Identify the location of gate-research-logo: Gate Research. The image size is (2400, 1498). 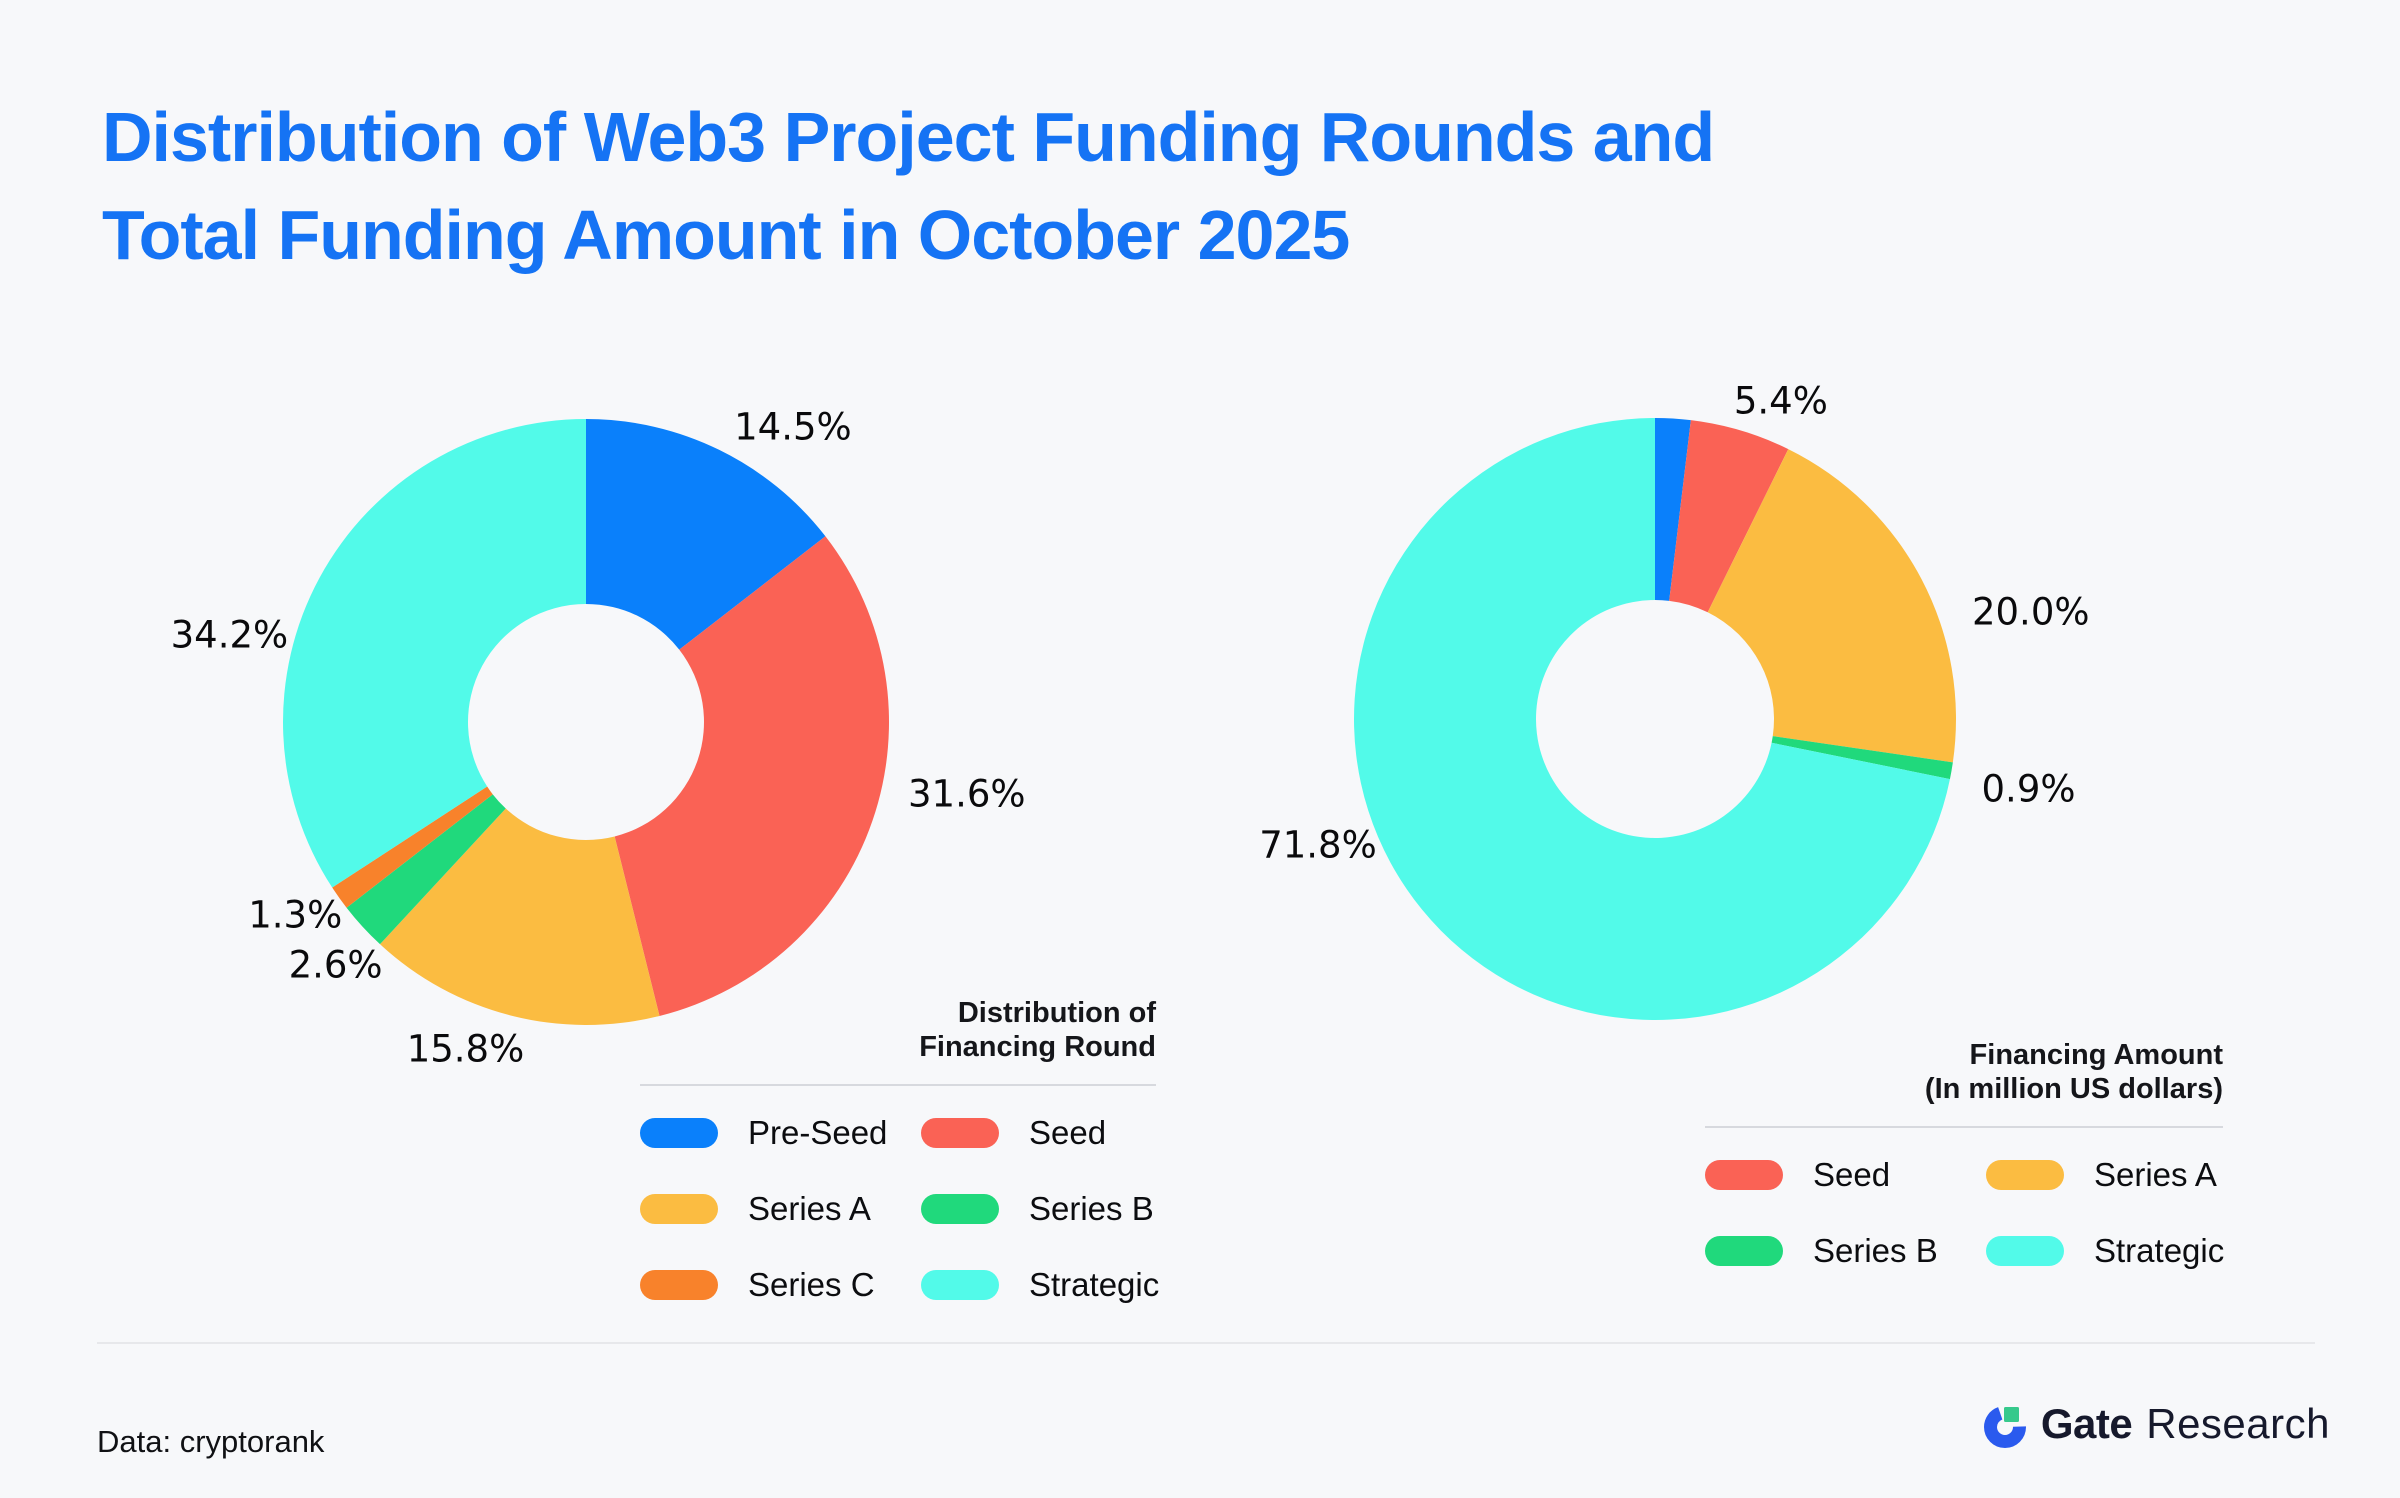
(2156, 1424).